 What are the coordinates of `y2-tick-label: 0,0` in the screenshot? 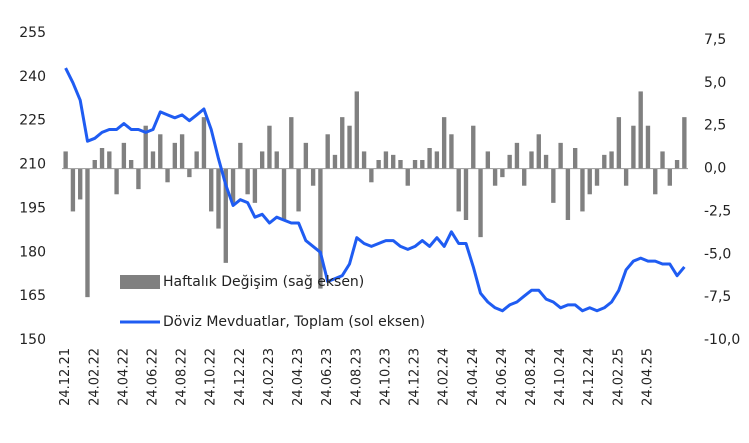 It's located at (715, 169).